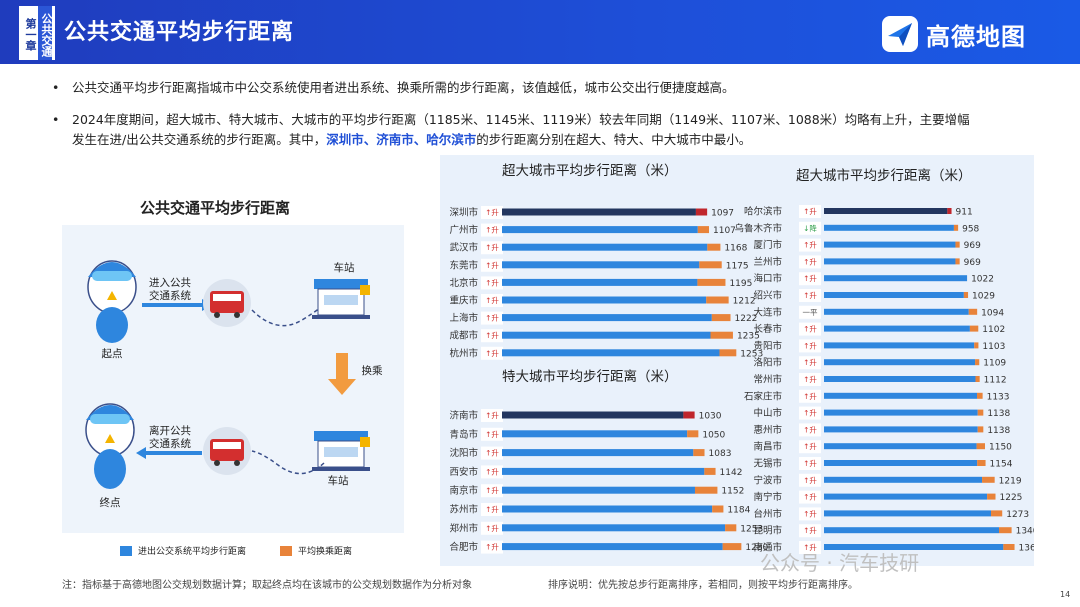 This screenshot has width=1080, height=607. I want to click on transfer-label: 换乘, so click(372, 371).